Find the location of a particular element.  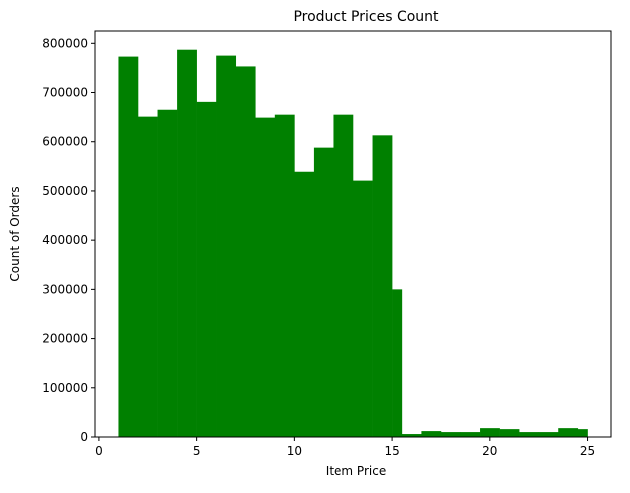

x-axis-label: Item Price is located at coordinates (356, 471).